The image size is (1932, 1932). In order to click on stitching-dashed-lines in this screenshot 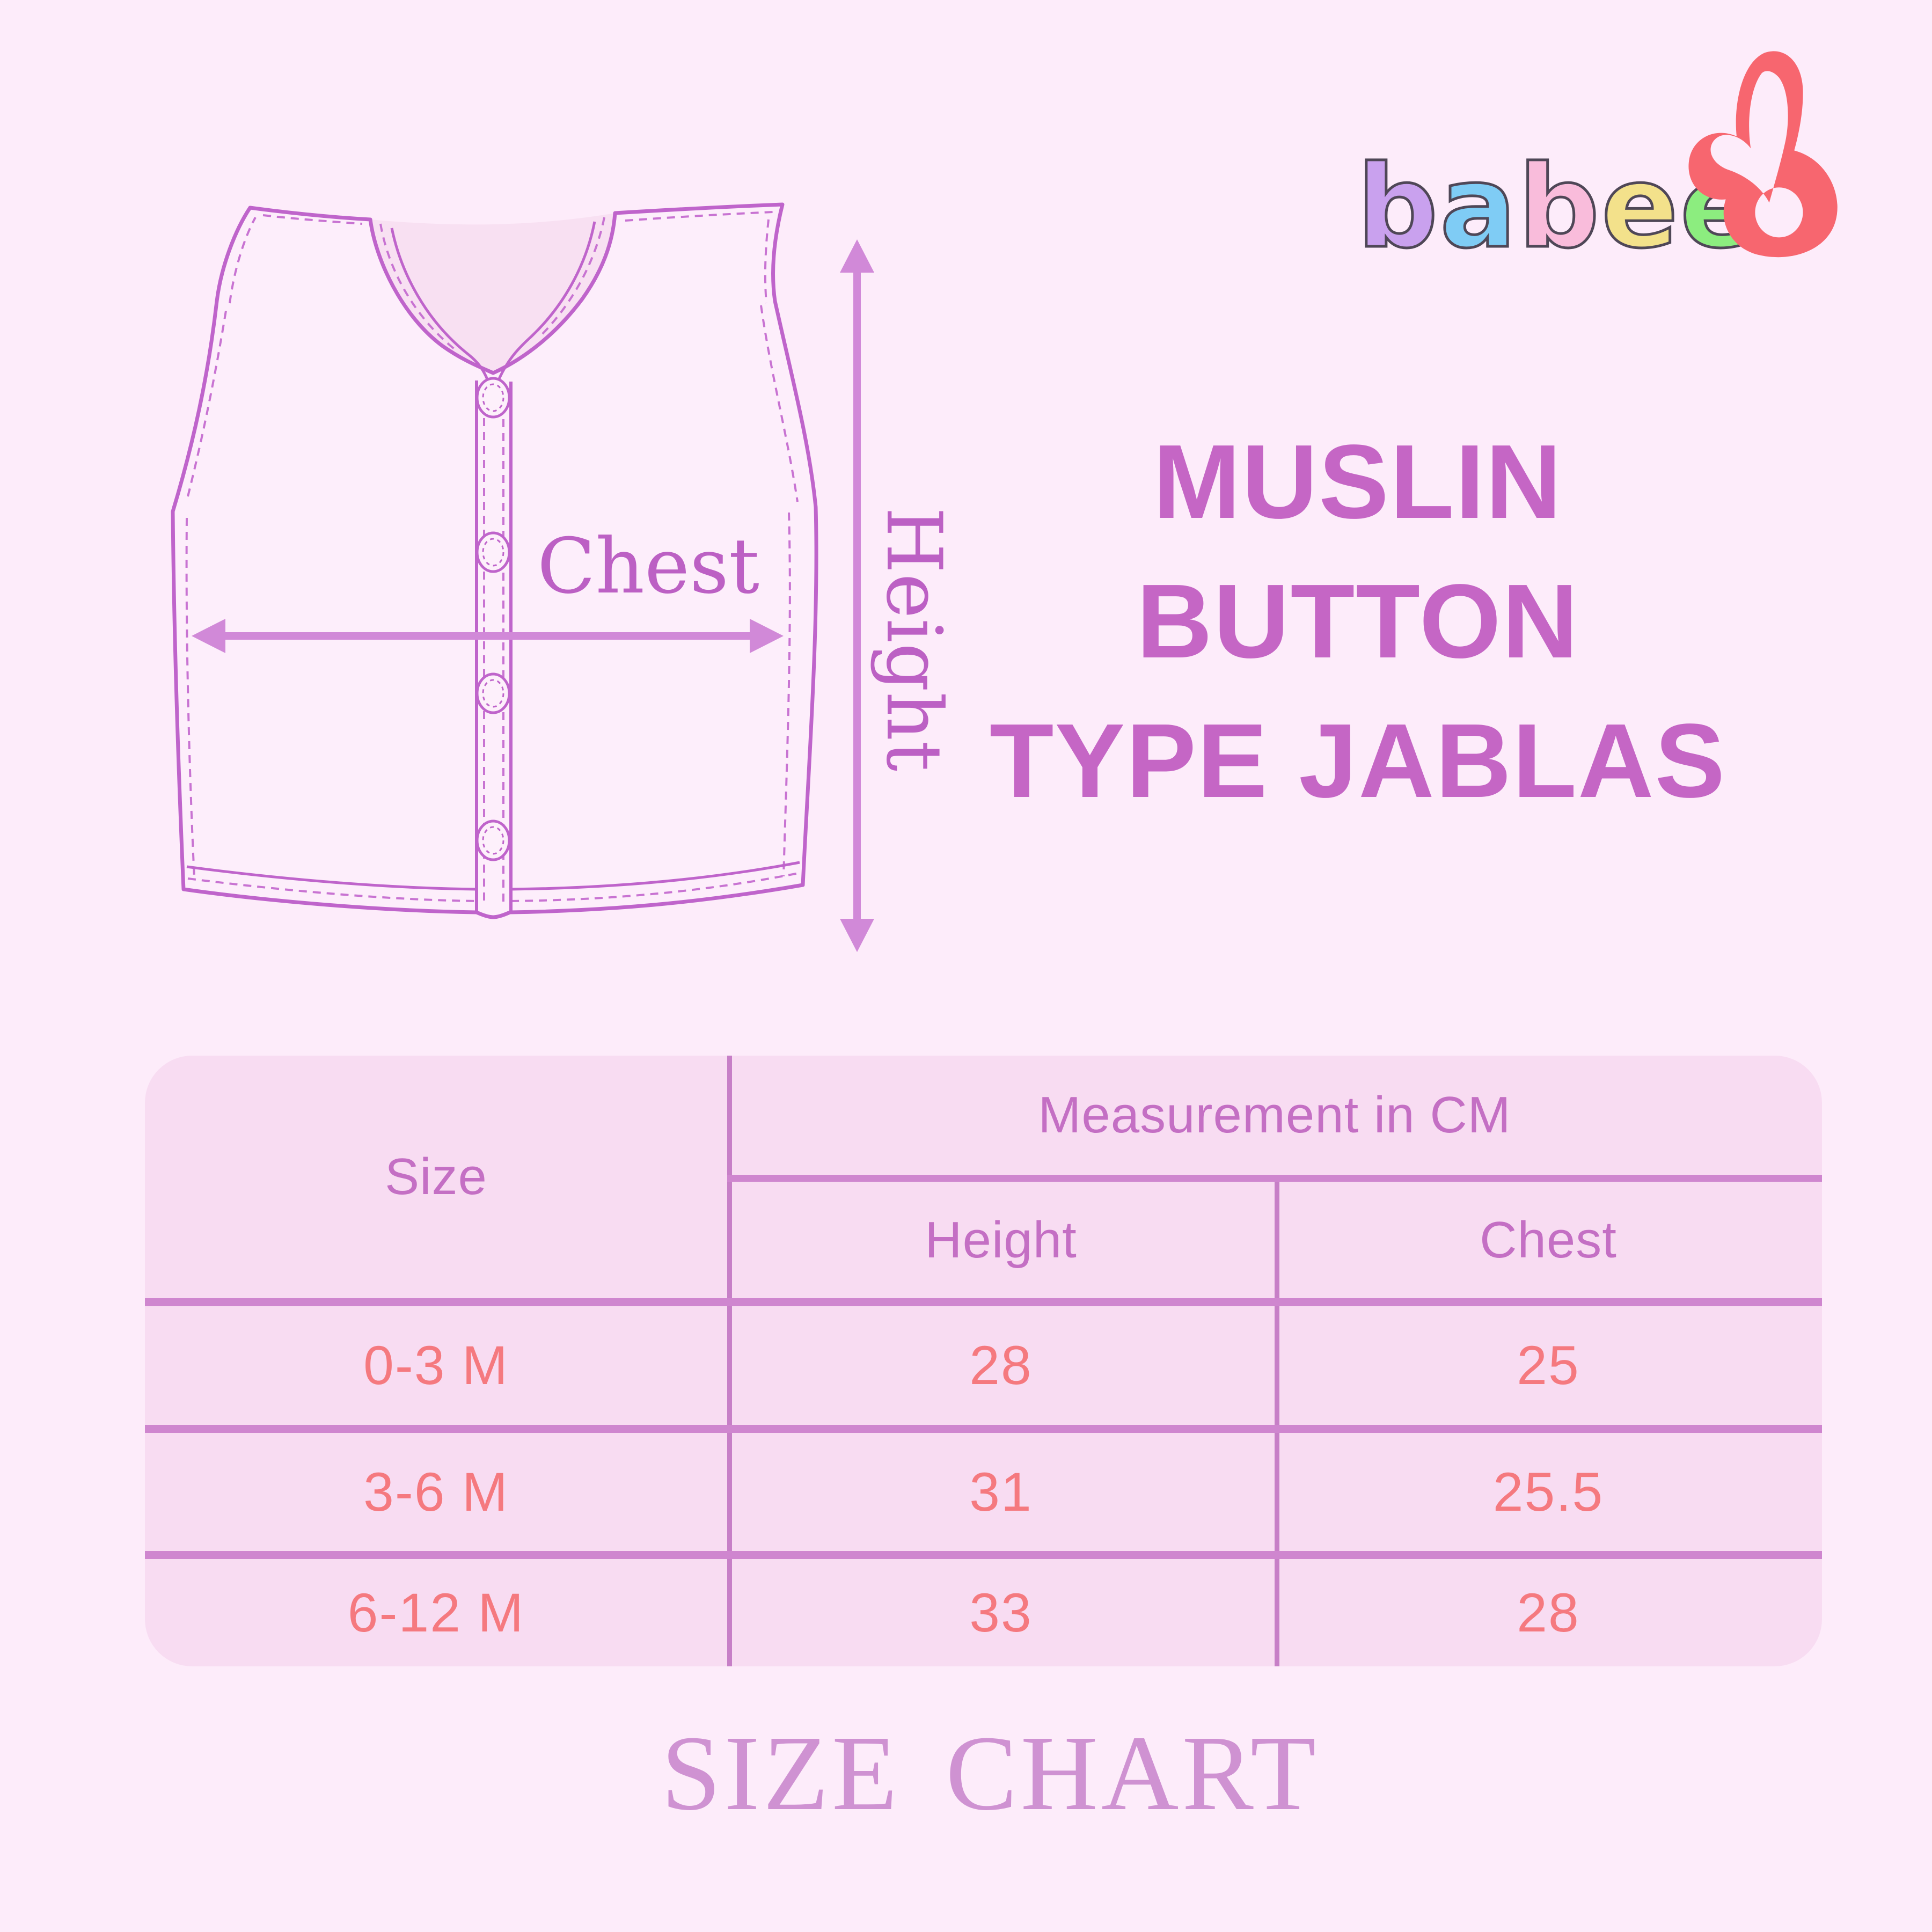, I will do `click(492, 558)`.